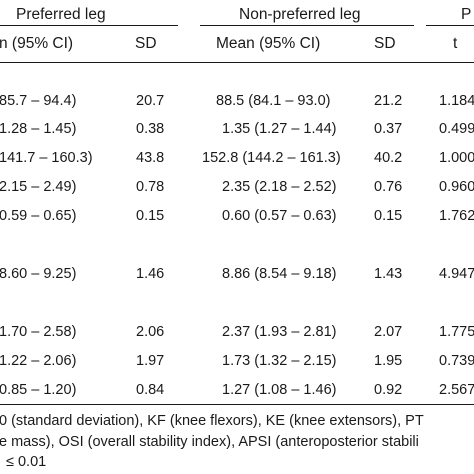 This screenshot has height=474, width=474. Describe the element at coordinates (388, 274) in the screenshot. I see `nonpref-sd: 1.43` at that location.